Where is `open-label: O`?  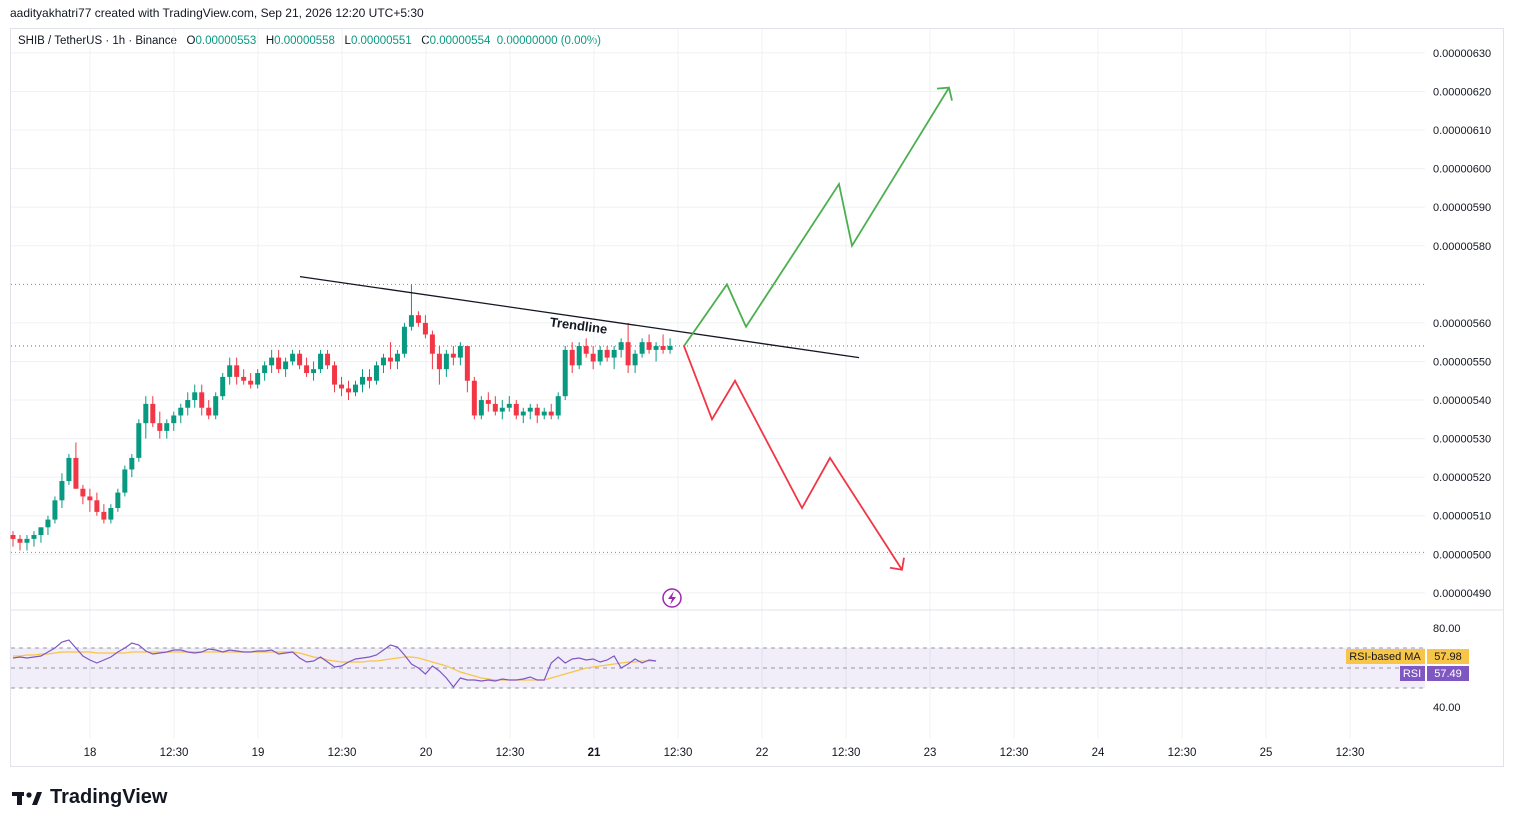 open-label: O is located at coordinates (191, 41).